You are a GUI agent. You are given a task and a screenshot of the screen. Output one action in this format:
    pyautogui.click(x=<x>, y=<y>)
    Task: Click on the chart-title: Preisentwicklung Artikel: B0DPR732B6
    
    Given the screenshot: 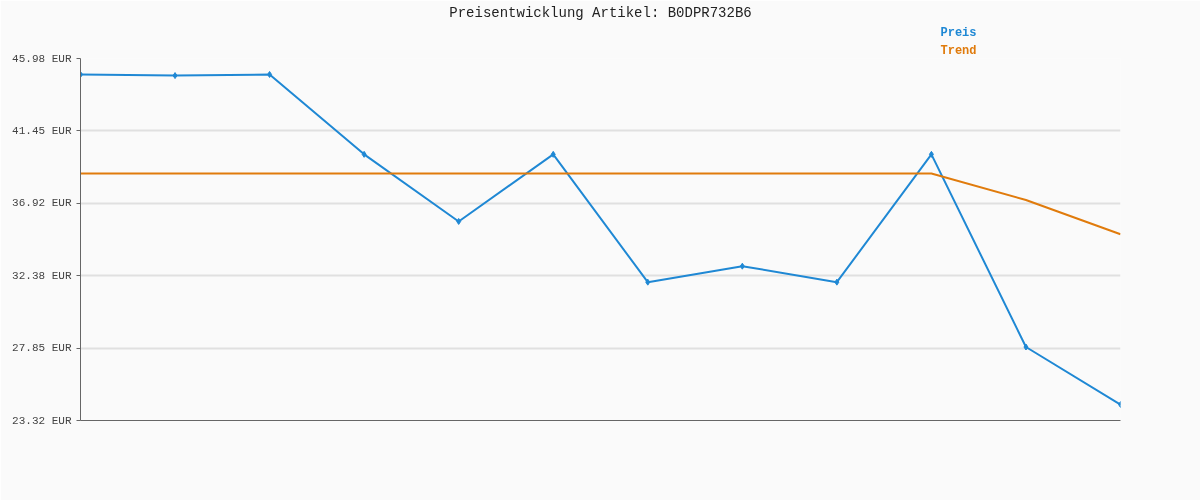 What is the action you would take?
    pyautogui.click(x=600, y=12)
    